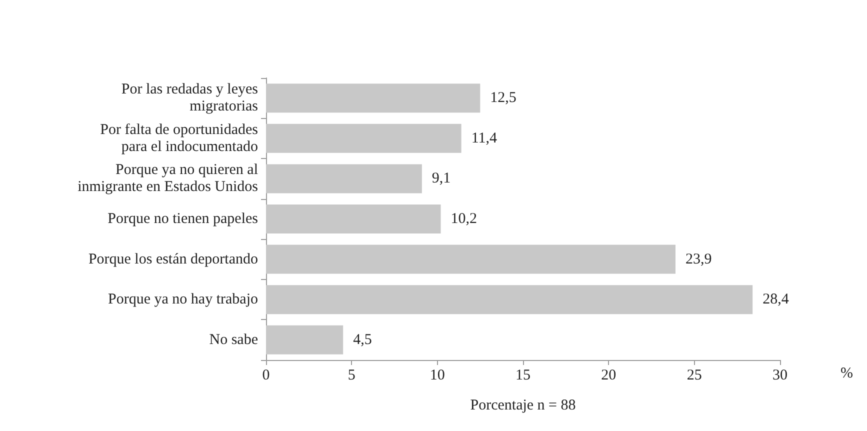  Describe the element at coordinates (694, 376) in the screenshot. I see `x-tick-label: 25` at that location.